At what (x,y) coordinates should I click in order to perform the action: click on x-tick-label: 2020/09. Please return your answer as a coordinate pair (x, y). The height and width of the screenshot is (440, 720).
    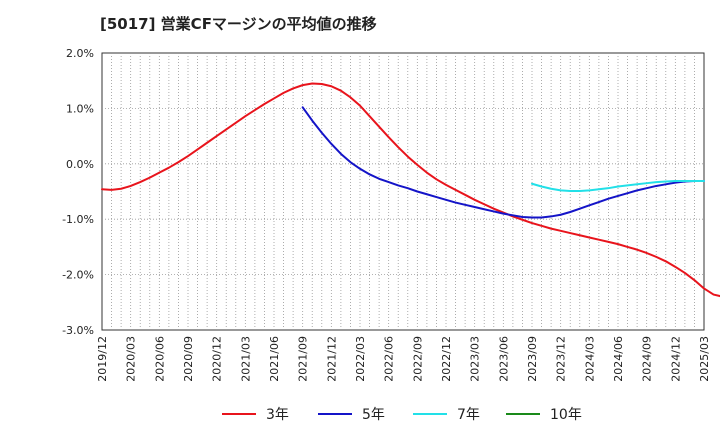
    Looking at the image, I should click on (188, 359).